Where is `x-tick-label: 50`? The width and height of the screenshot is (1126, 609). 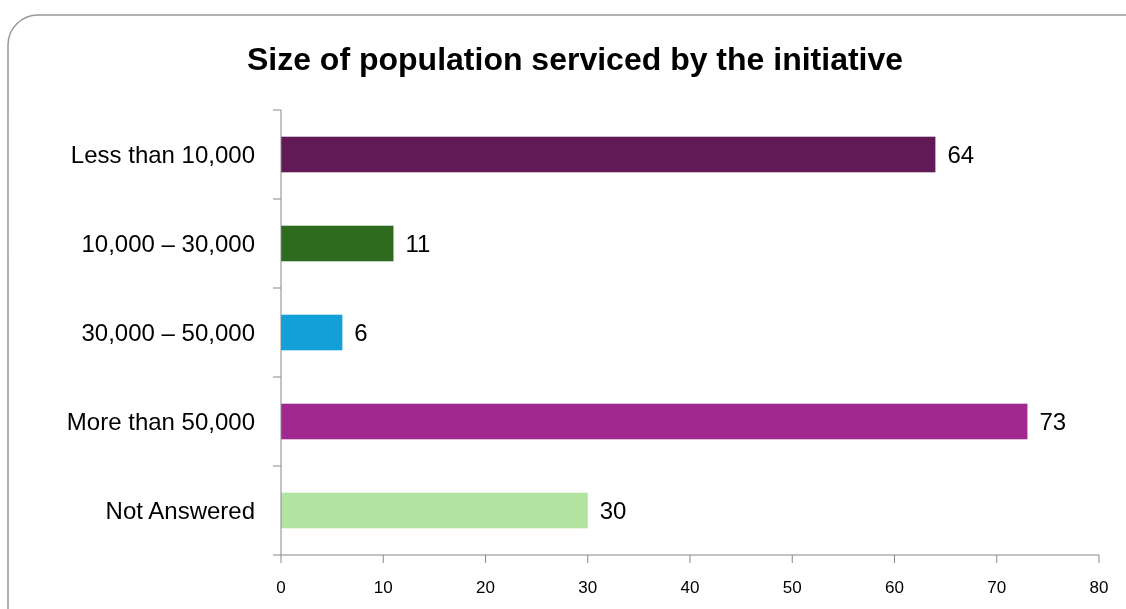
x-tick-label: 50 is located at coordinates (792, 587).